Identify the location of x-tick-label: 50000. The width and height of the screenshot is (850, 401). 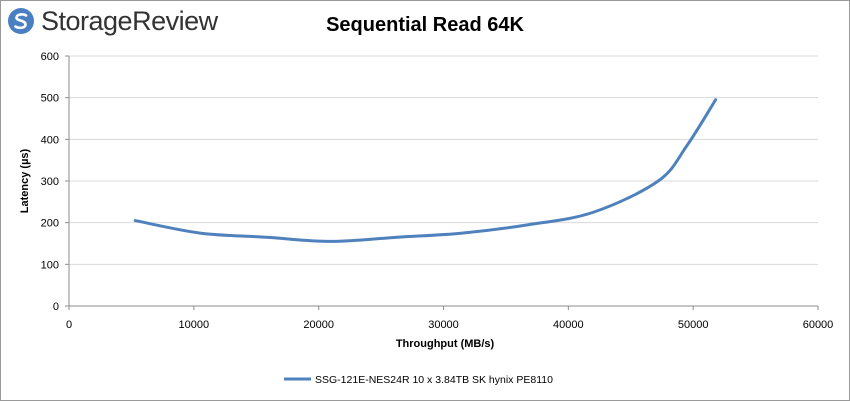
(693, 325).